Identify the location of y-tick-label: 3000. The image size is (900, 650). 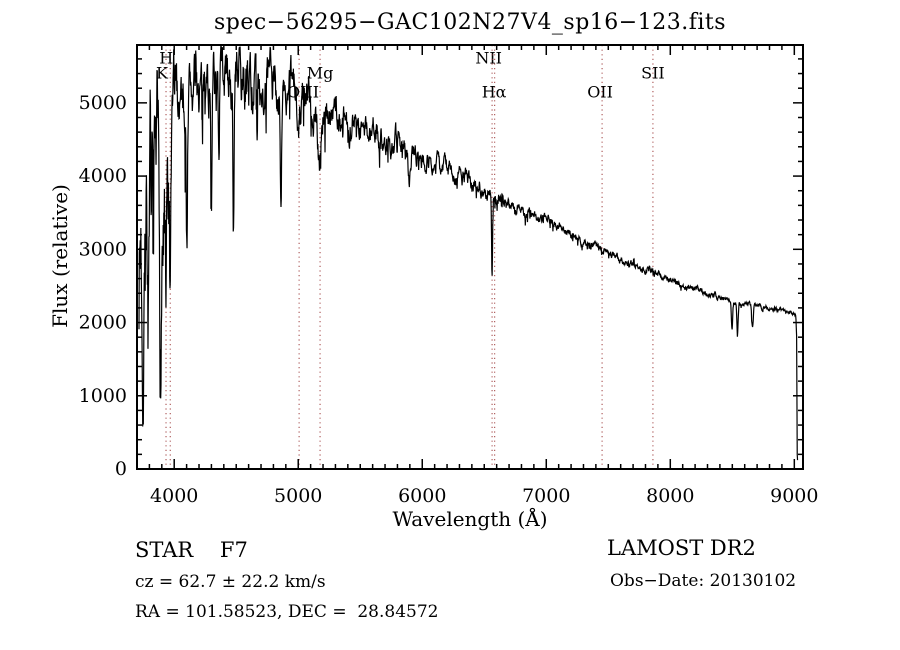
(103, 249).